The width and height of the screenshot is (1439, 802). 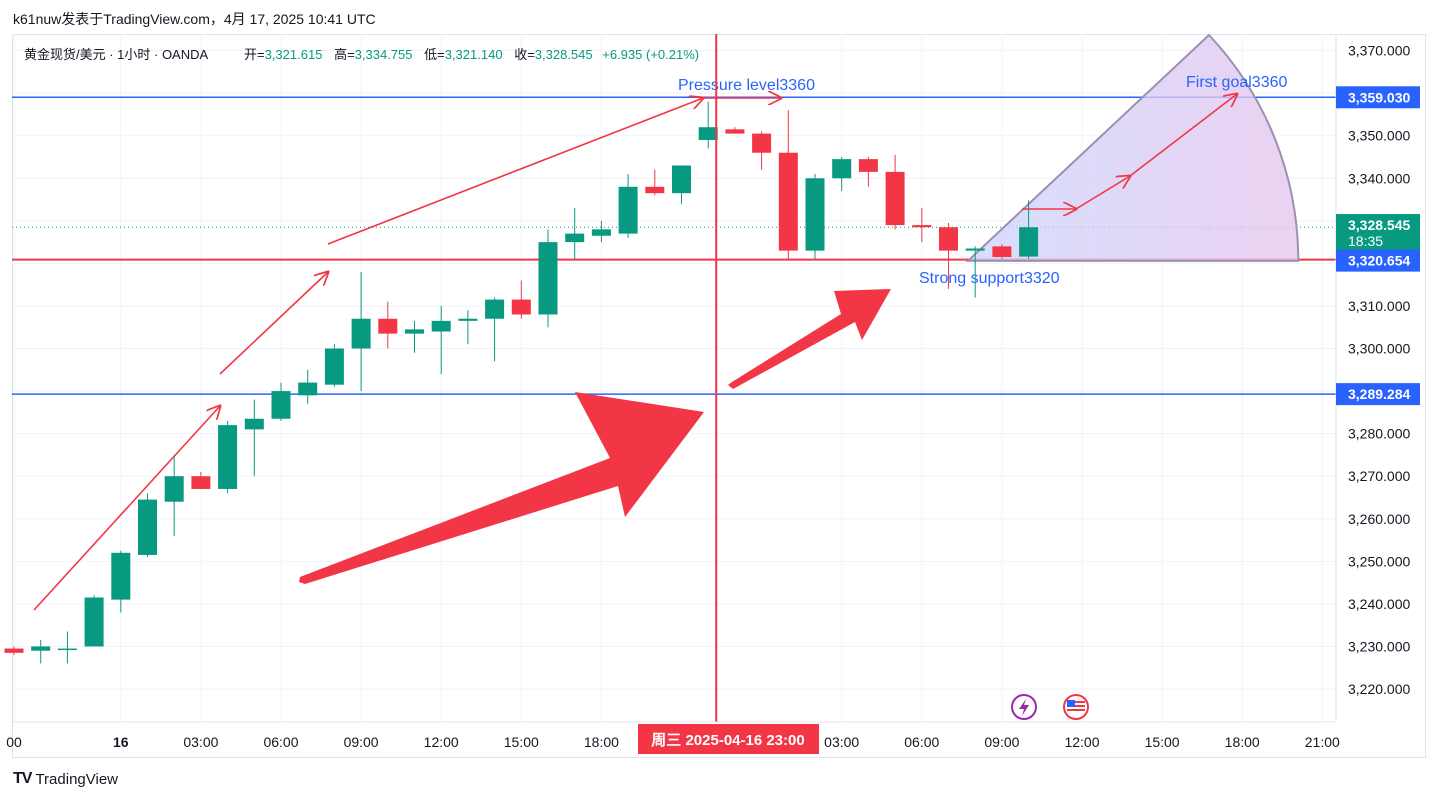 I want to click on price-tick-label: 3,260.000, so click(x=1379, y=519).